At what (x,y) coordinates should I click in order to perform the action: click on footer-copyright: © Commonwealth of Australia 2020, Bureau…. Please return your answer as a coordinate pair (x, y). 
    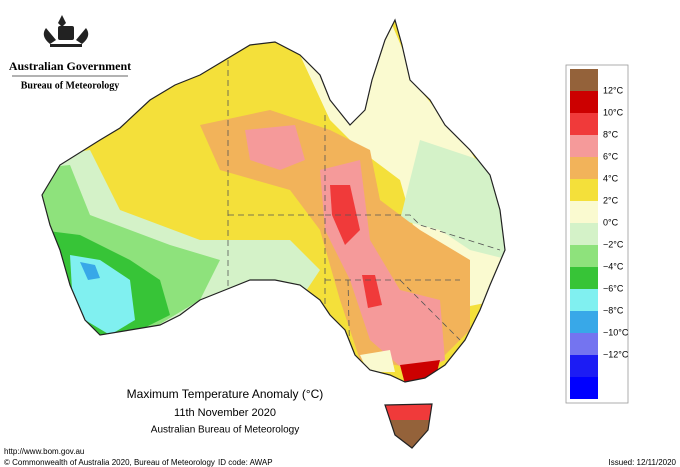
    Looking at the image, I should click on (109, 462).